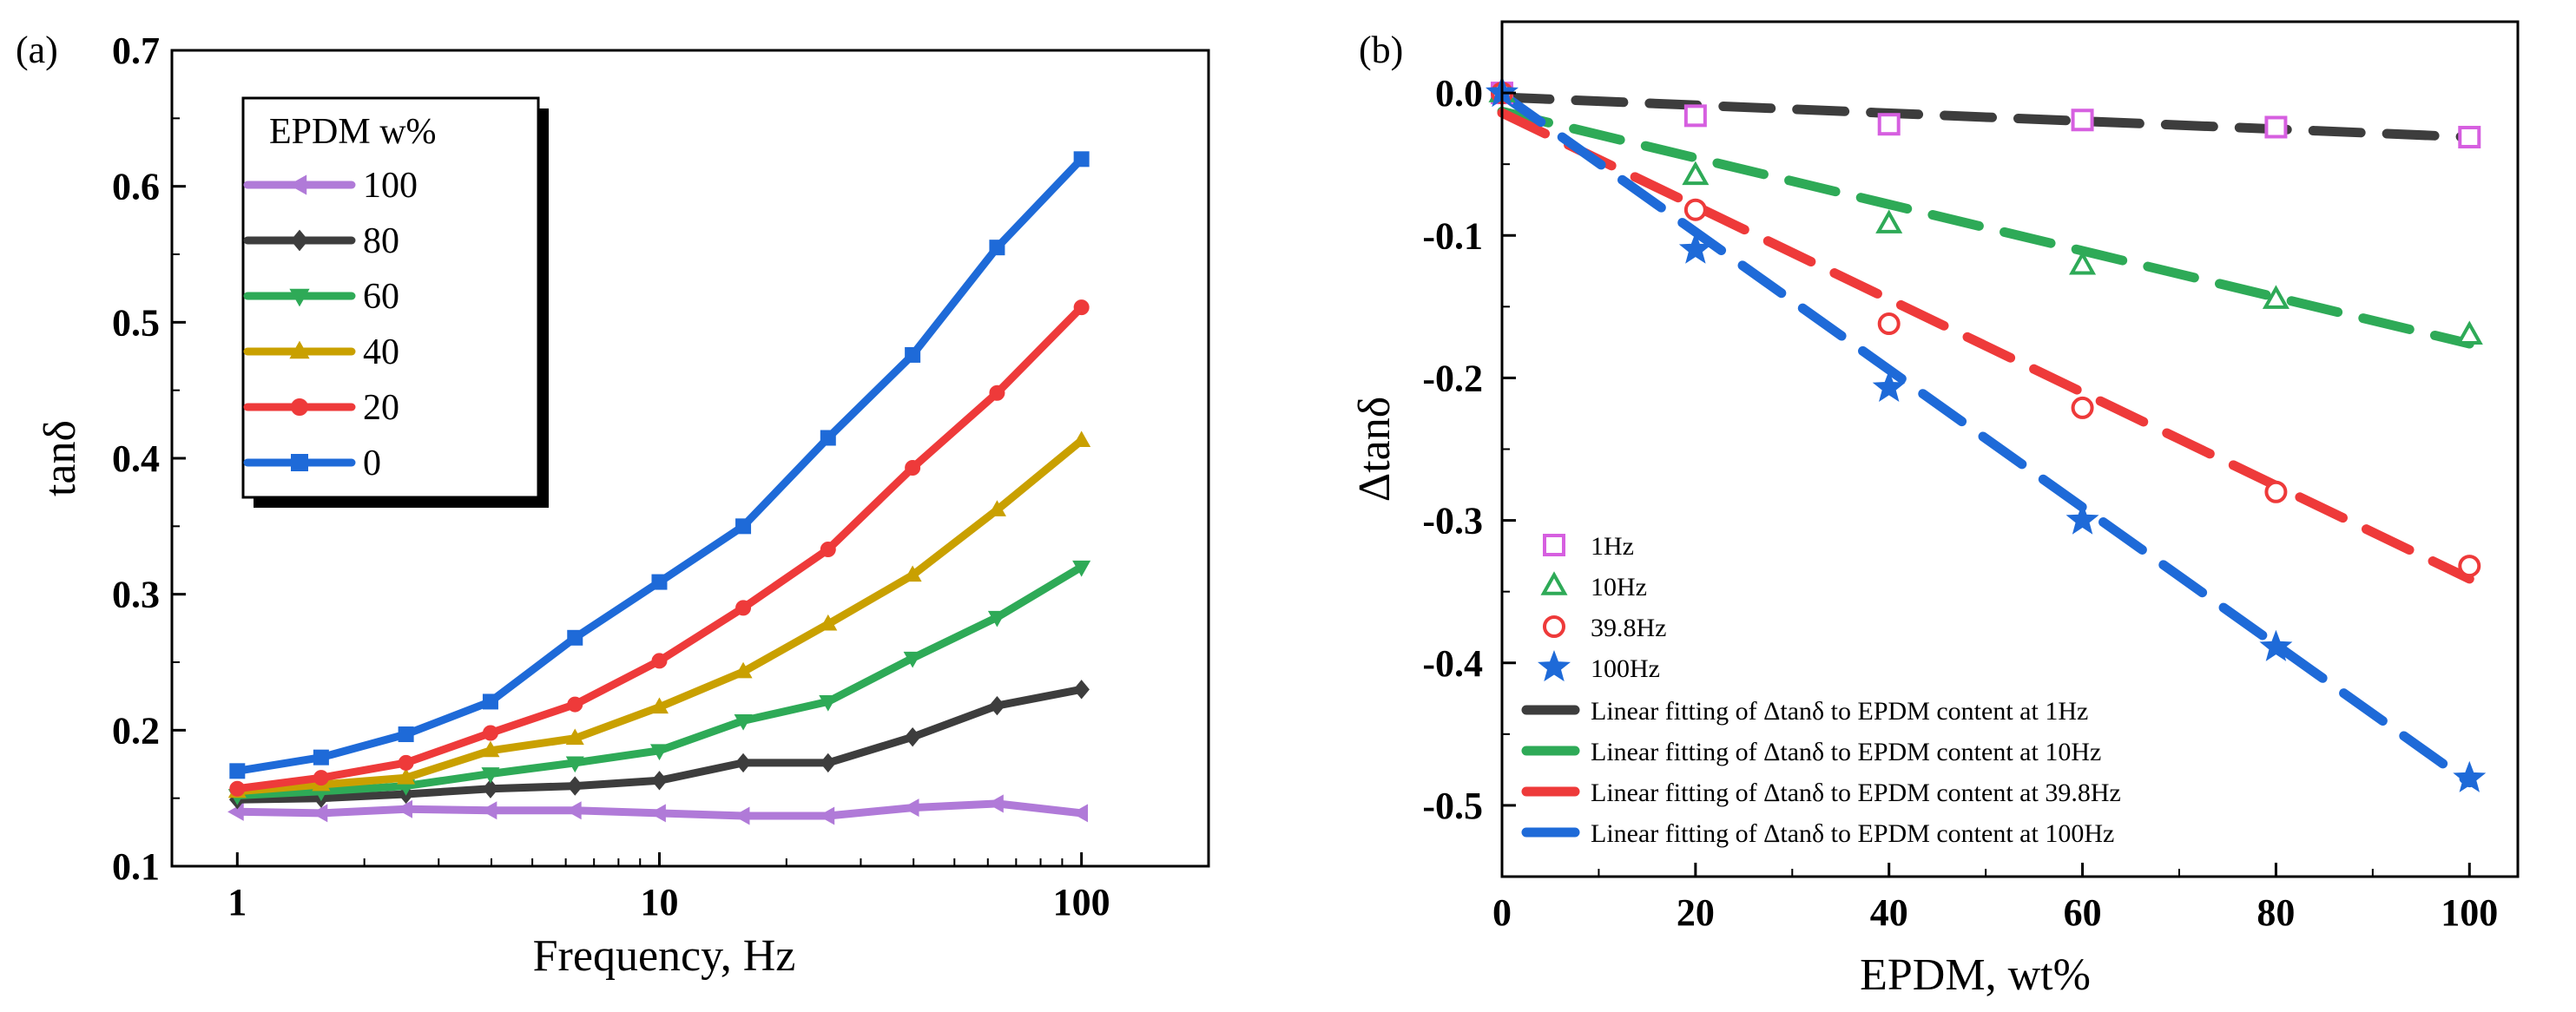 This screenshot has height=1012, width=2576. What do you see at coordinates (1975, 975) in the screenshot?
I see `x-axis-title: EPDM, wt%` at bounding box center [1975, 975].